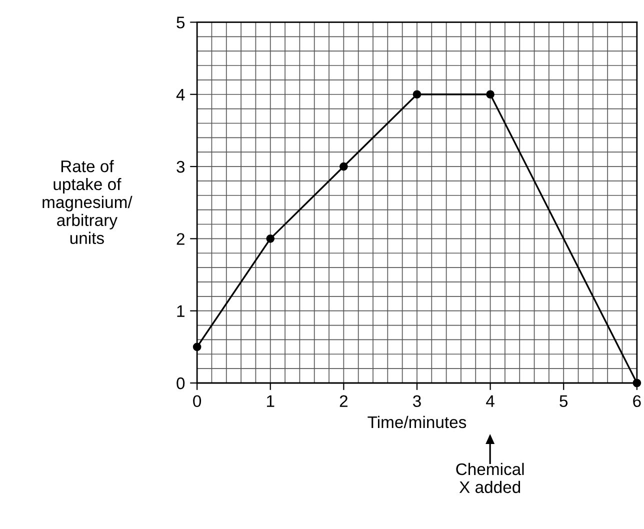 This screenshot has height=529, width=644. What do you see at coordinates (490, 478) in the screenshot?
I see `text: Chemical X added` at bounding box center [490, 478].